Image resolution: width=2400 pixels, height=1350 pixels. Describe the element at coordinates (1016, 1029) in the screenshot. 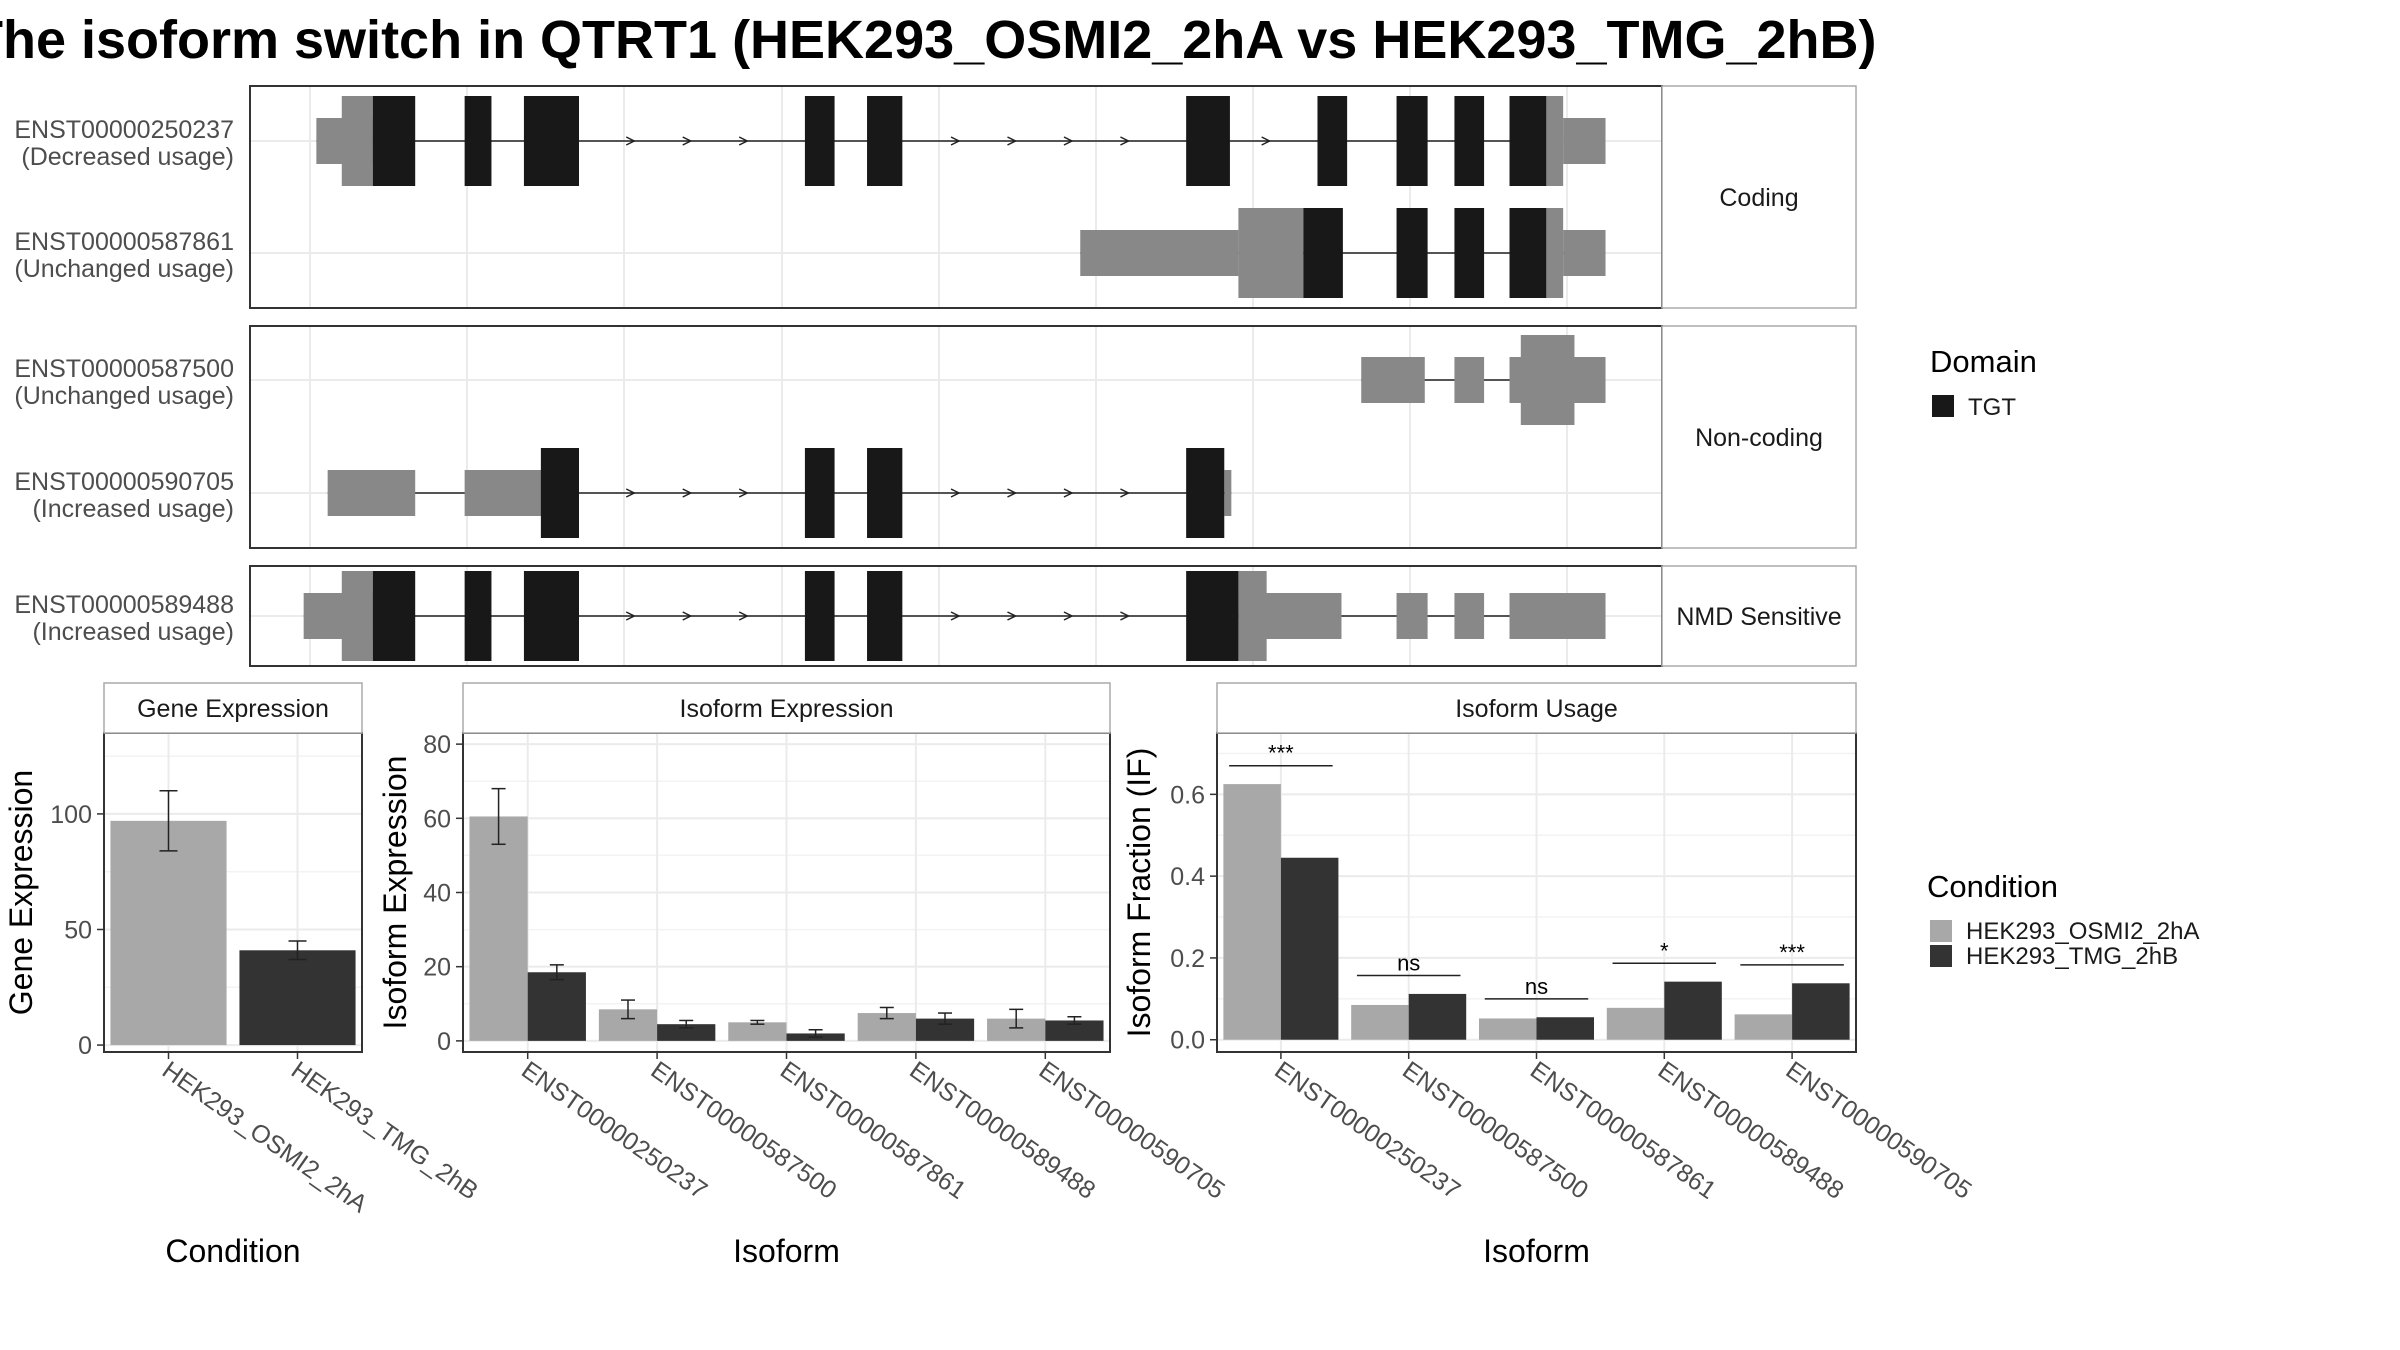

I see `bar-HEK293_OSMI2_2hA-ENST00000590705` at that location.